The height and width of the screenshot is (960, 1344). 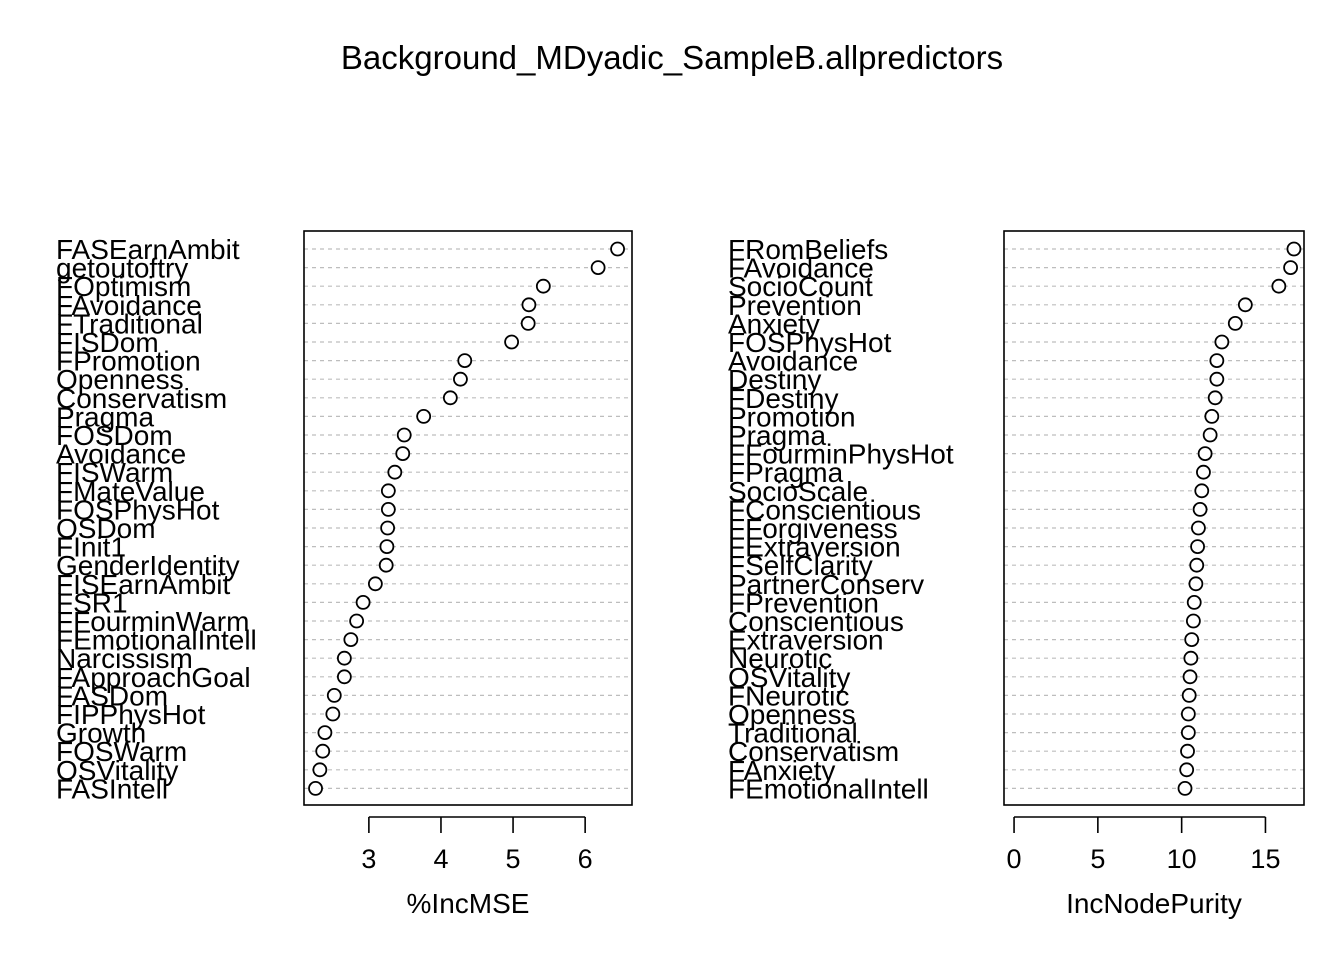 I want to click on variable-label: FPrevention, so click(x=803, y=602).